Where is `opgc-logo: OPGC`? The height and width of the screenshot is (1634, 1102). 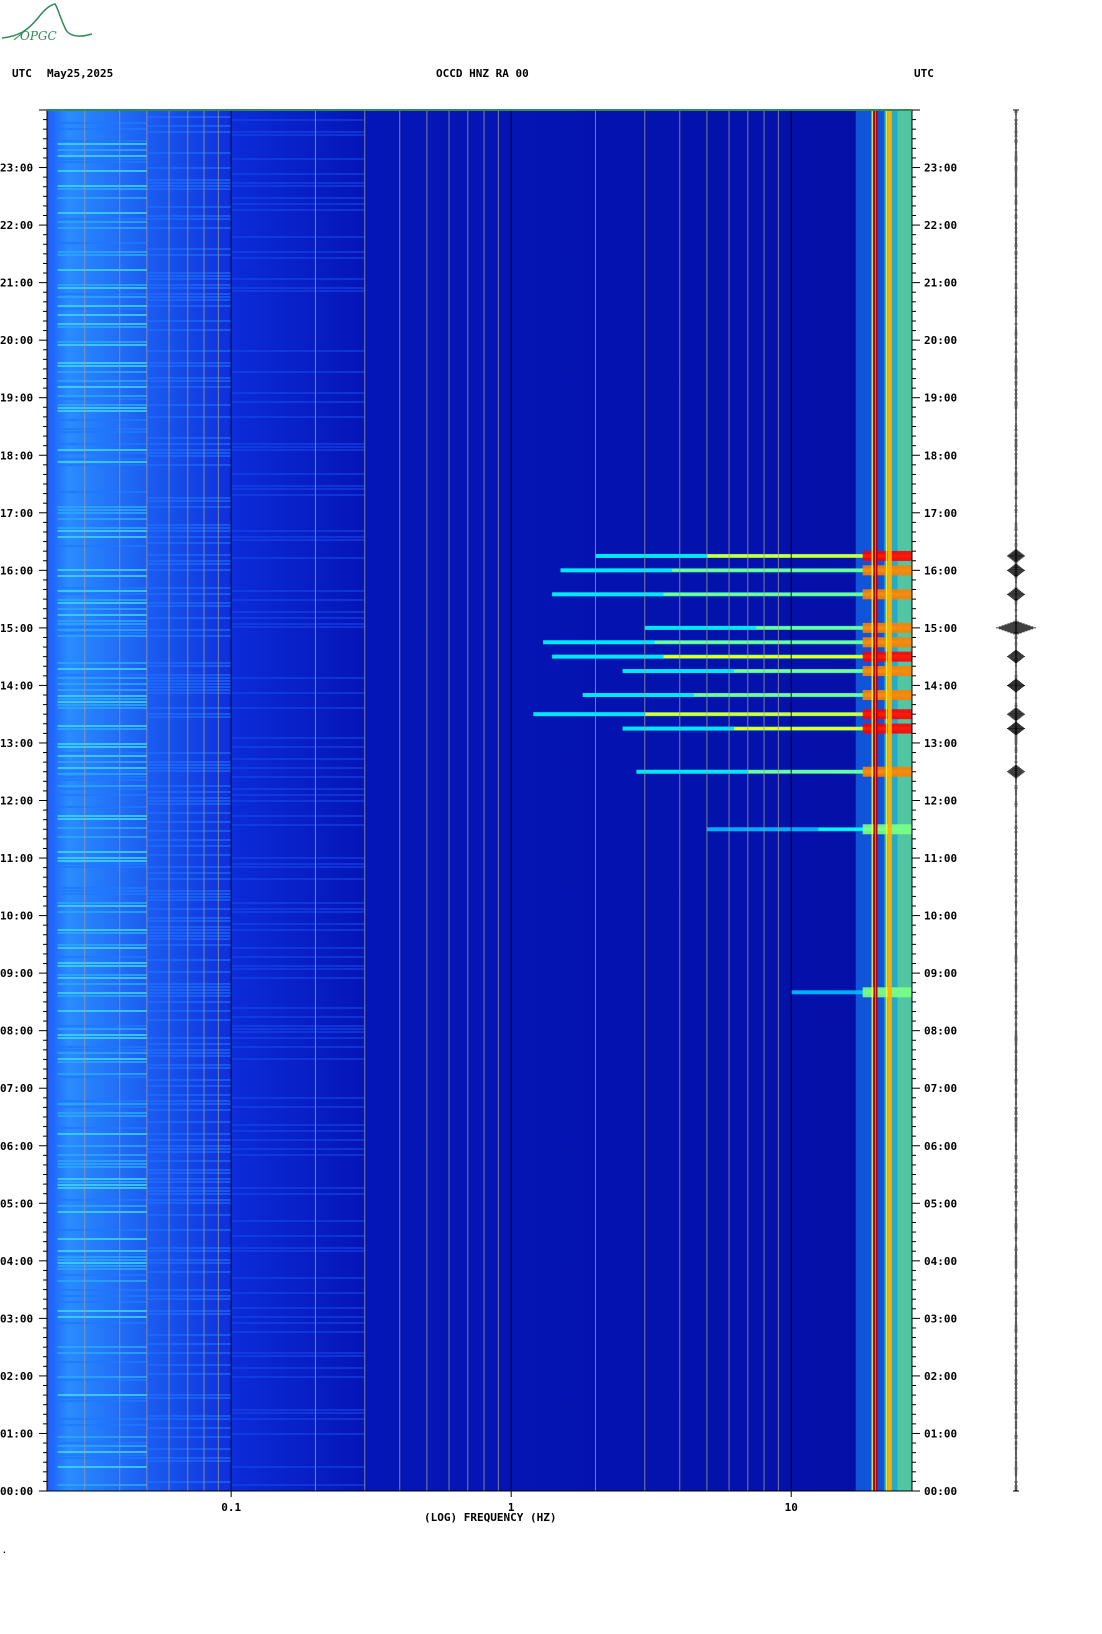
opgc-logo: OPGC is located at coordinates (47, 26).